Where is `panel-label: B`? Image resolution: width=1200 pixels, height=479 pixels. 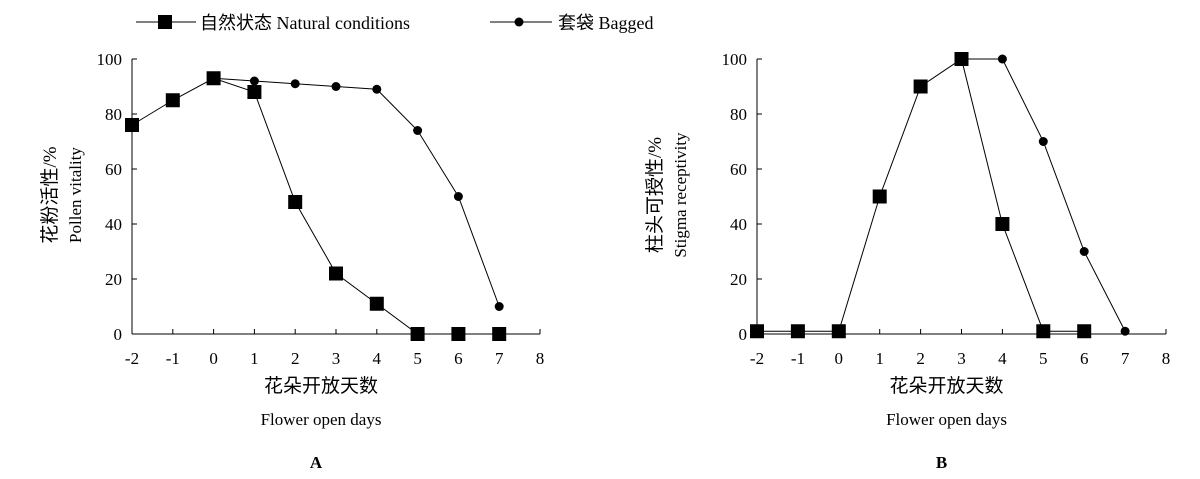 panel-label: B is located at coordinates (941, 462).